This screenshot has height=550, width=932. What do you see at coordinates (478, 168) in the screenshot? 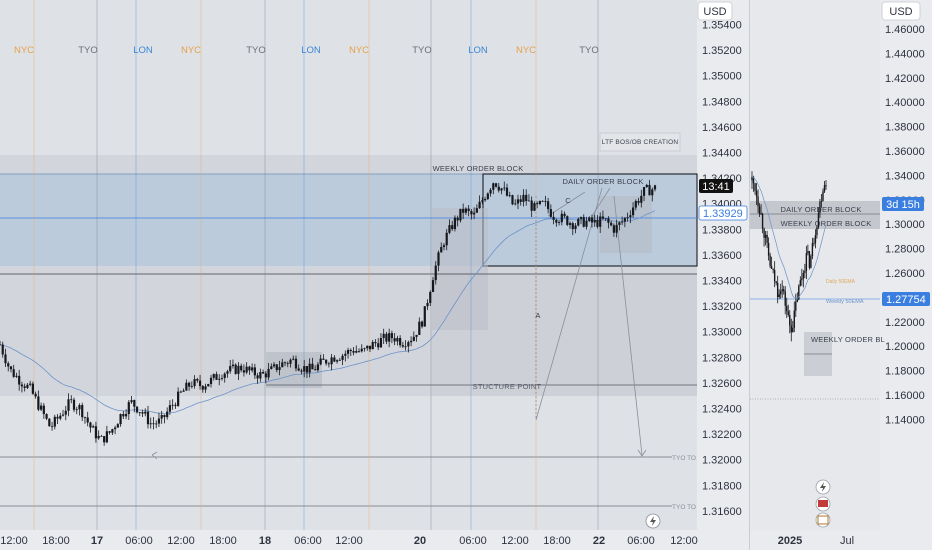
I see `weekly-ob-label: WEEKLY ORDER BLOCK` at bounding box center [478, 168].